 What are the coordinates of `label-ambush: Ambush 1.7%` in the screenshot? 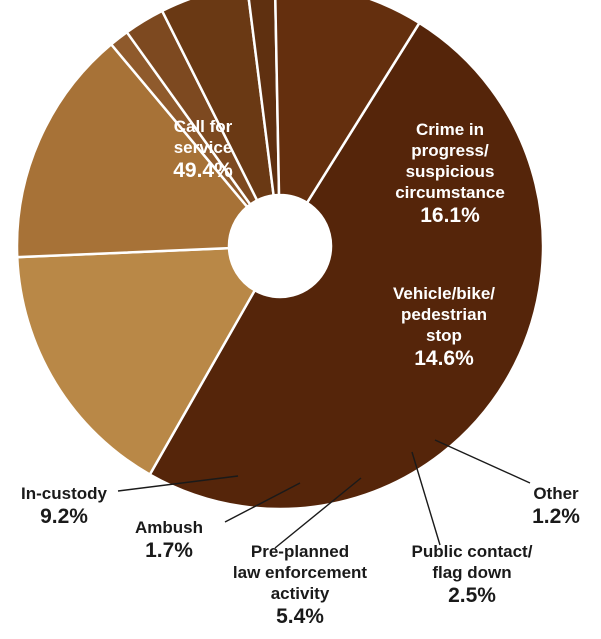 It's located at (169, 540).